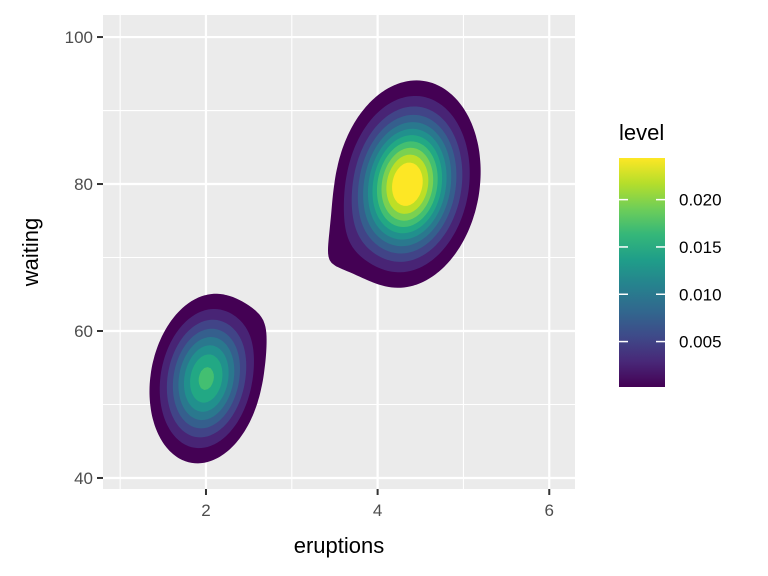  I want to click on legend: level 0.005 0.010 0.015 0.020, so click(670, 253).